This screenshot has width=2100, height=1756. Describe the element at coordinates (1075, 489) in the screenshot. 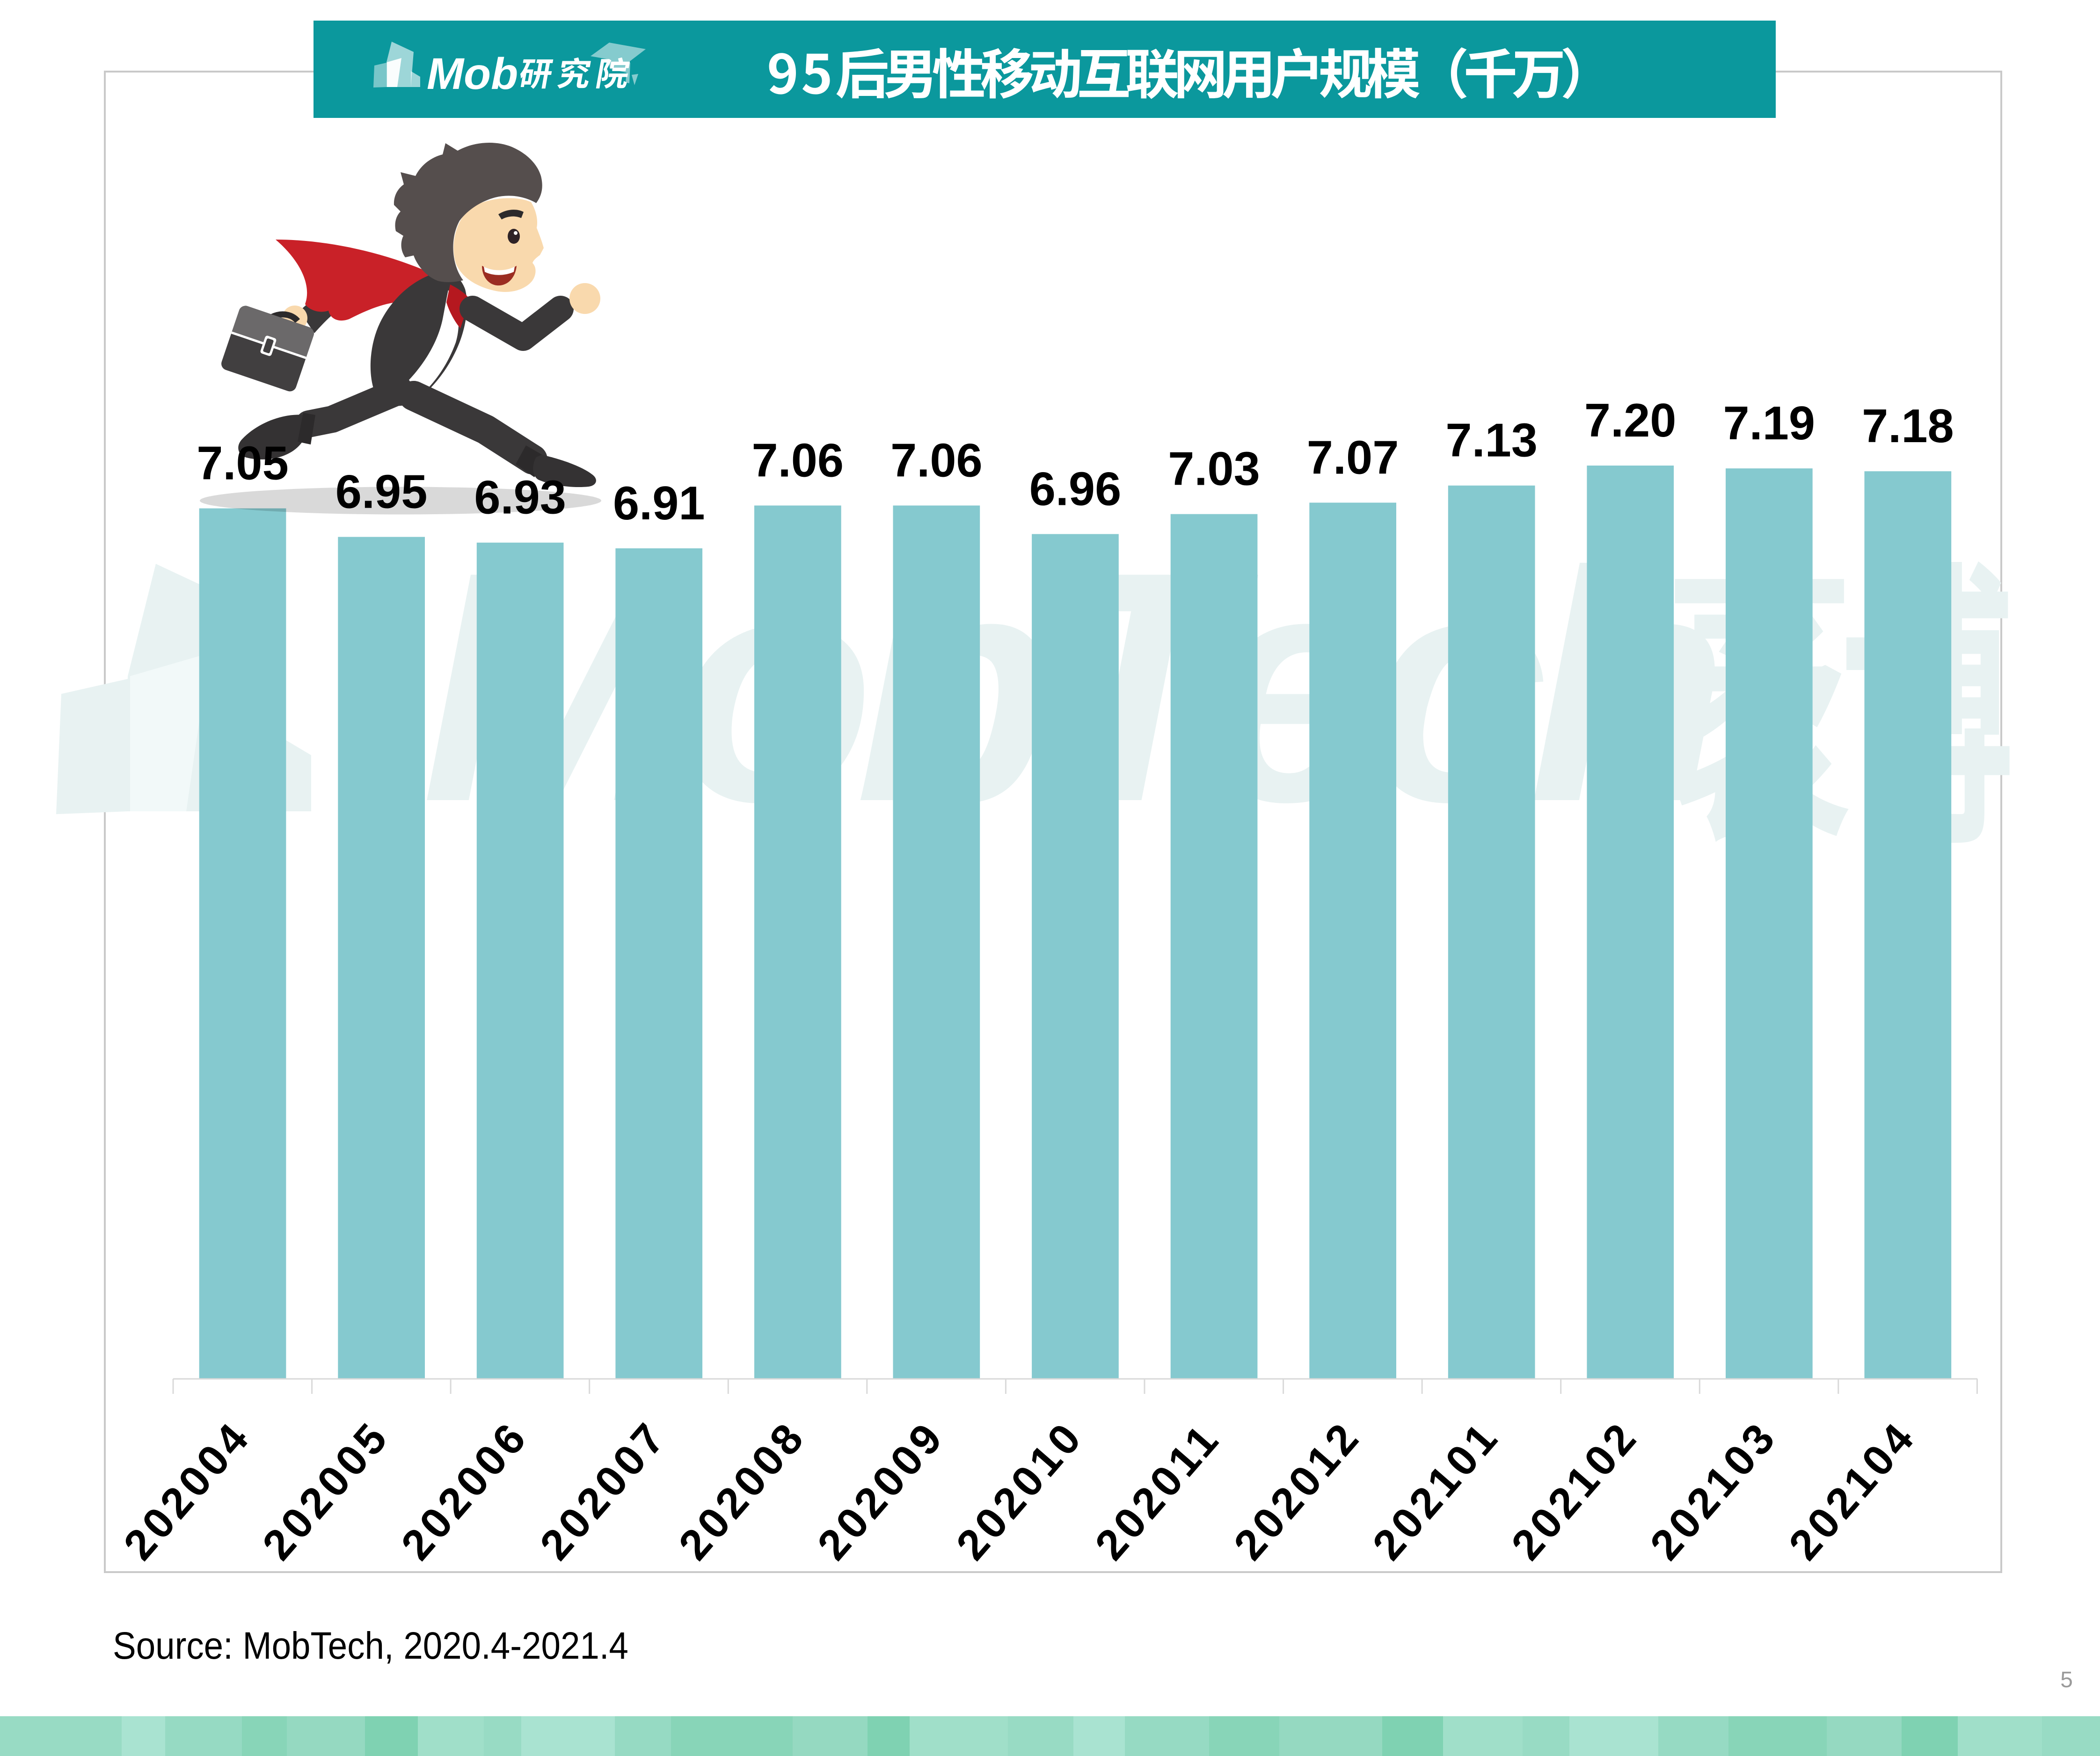

I see `svg-text: 6.96` at that location.